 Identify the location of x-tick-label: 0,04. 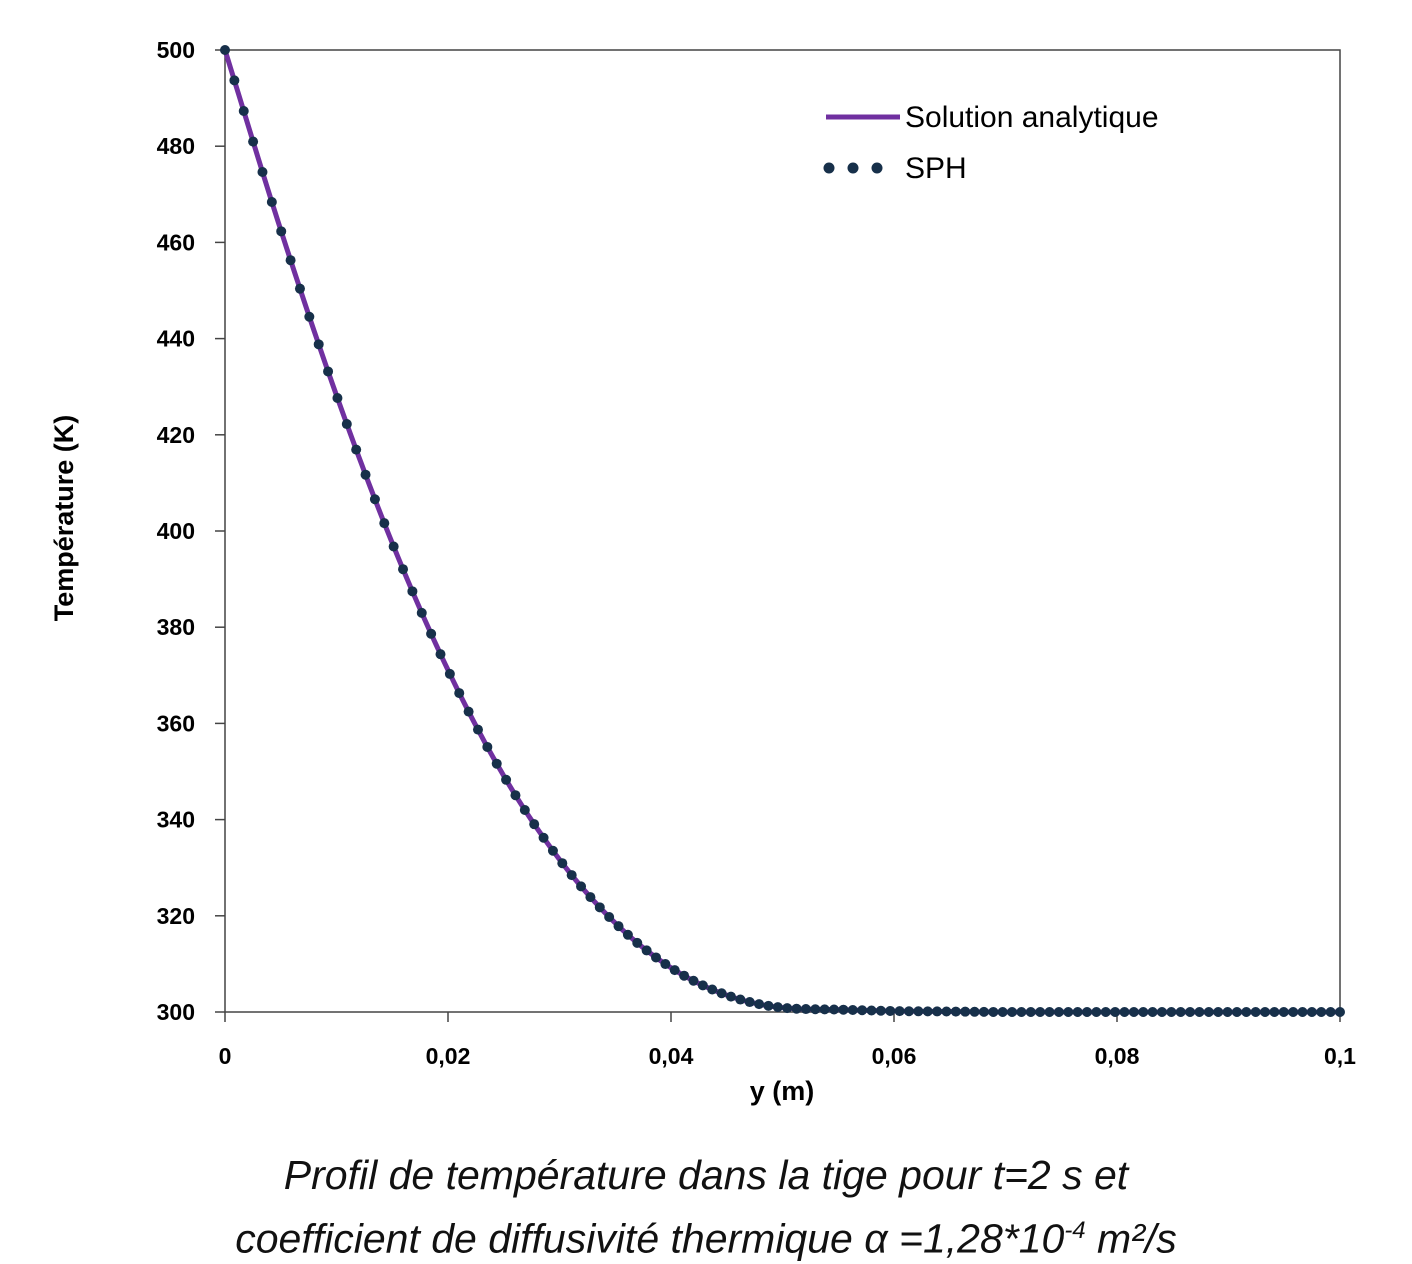
(671, 1056).